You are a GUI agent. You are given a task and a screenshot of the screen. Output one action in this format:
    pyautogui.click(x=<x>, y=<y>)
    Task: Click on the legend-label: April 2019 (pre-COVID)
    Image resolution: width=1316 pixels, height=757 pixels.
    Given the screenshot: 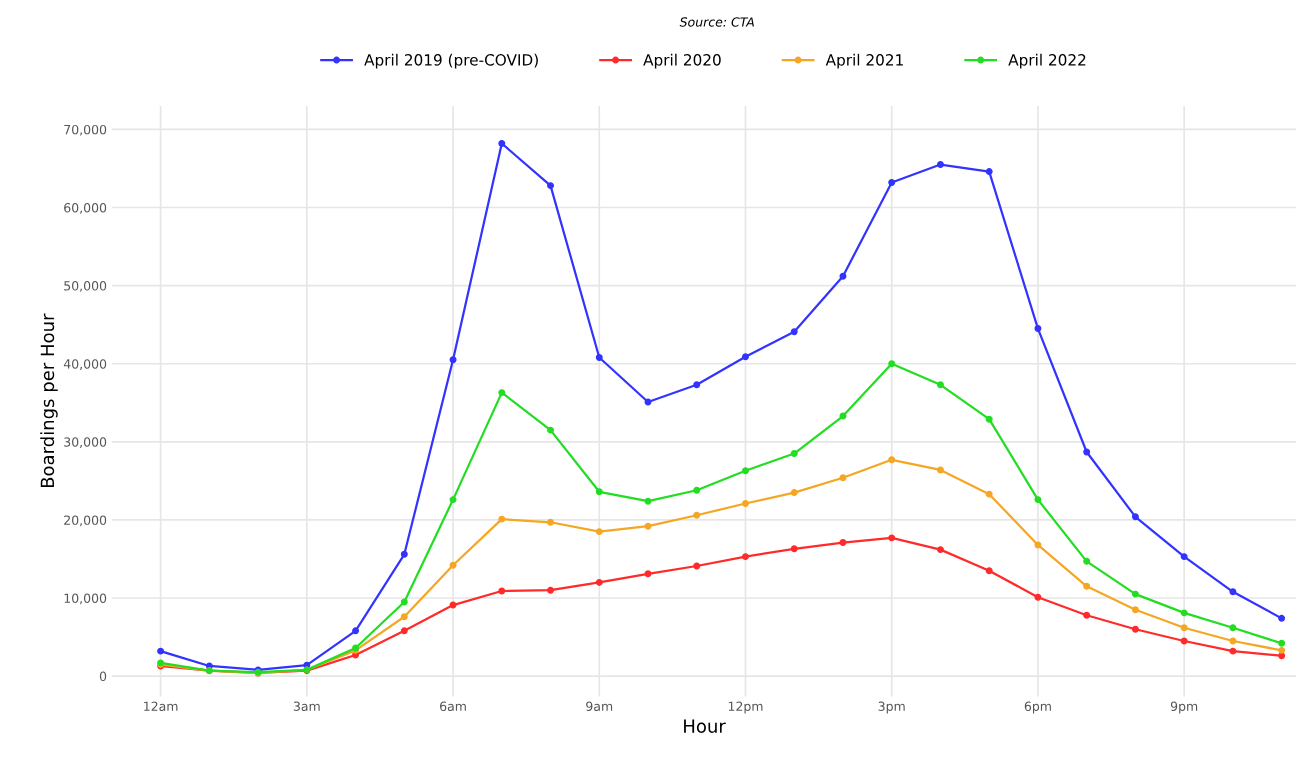 What is the action you would take?
    pyautogui.click(x=451, y=61)
    